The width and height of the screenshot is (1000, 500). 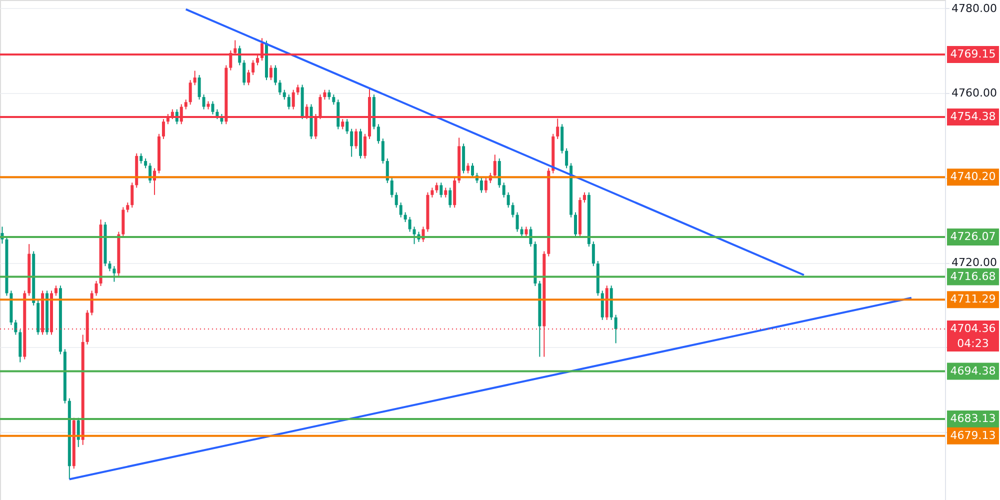 What do you see at coordinates (973, 117) in the screenshot?
I see `ref-line-label: 4754.38` at bounding box center [973, 117].